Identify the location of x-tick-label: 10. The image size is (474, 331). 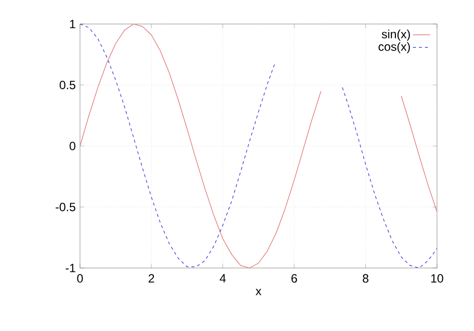
(437, 278).